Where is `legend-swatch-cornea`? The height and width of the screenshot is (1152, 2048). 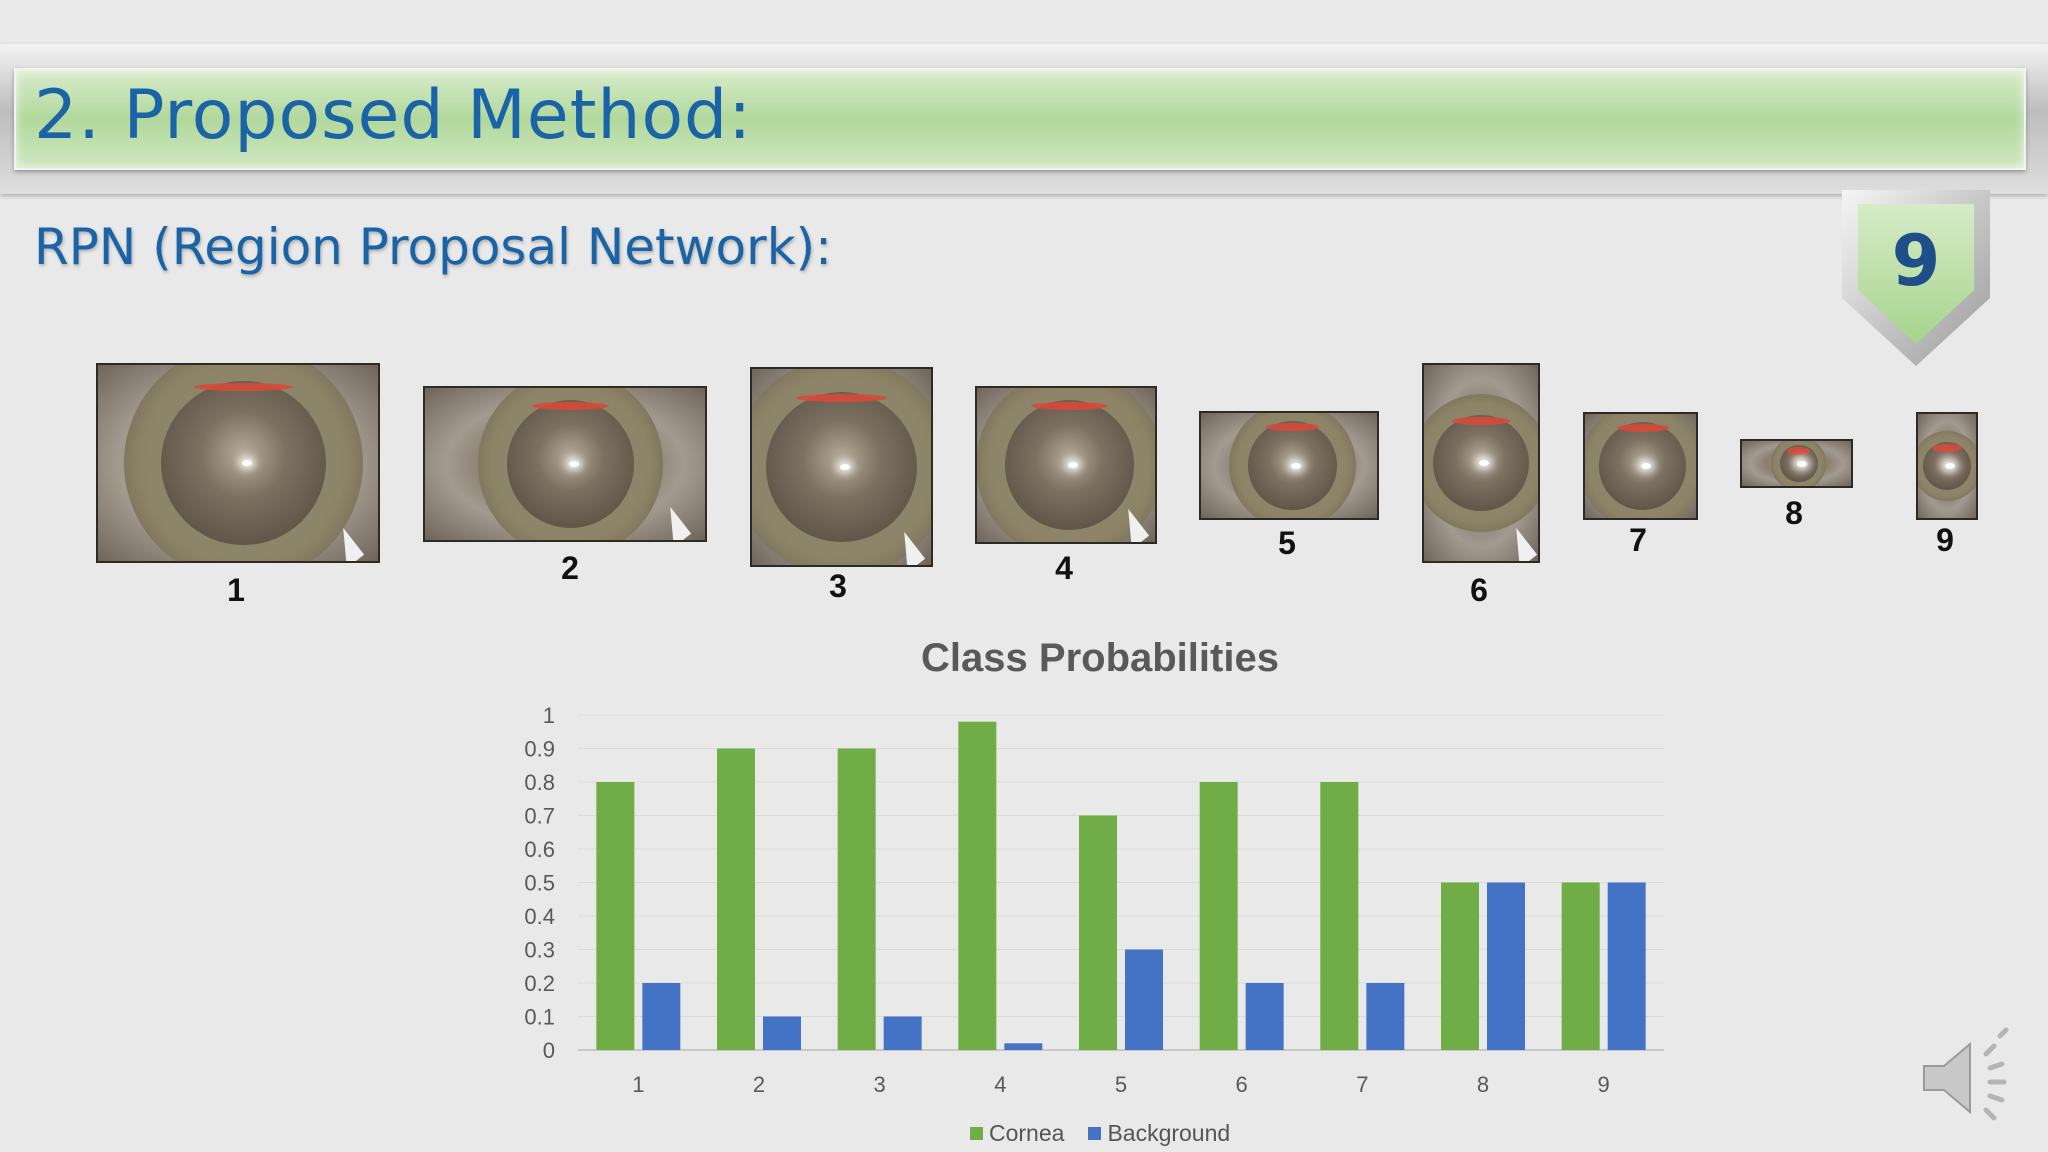
legend-swatch-cornea is located at coordinates (976, 1133).